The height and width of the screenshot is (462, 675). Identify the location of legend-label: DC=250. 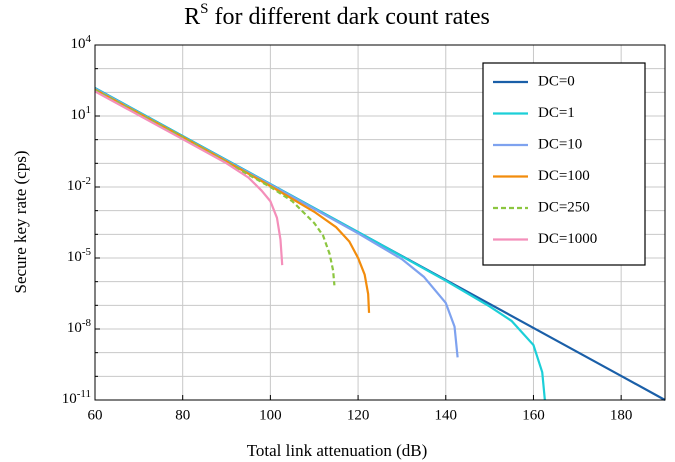
(564, 207).